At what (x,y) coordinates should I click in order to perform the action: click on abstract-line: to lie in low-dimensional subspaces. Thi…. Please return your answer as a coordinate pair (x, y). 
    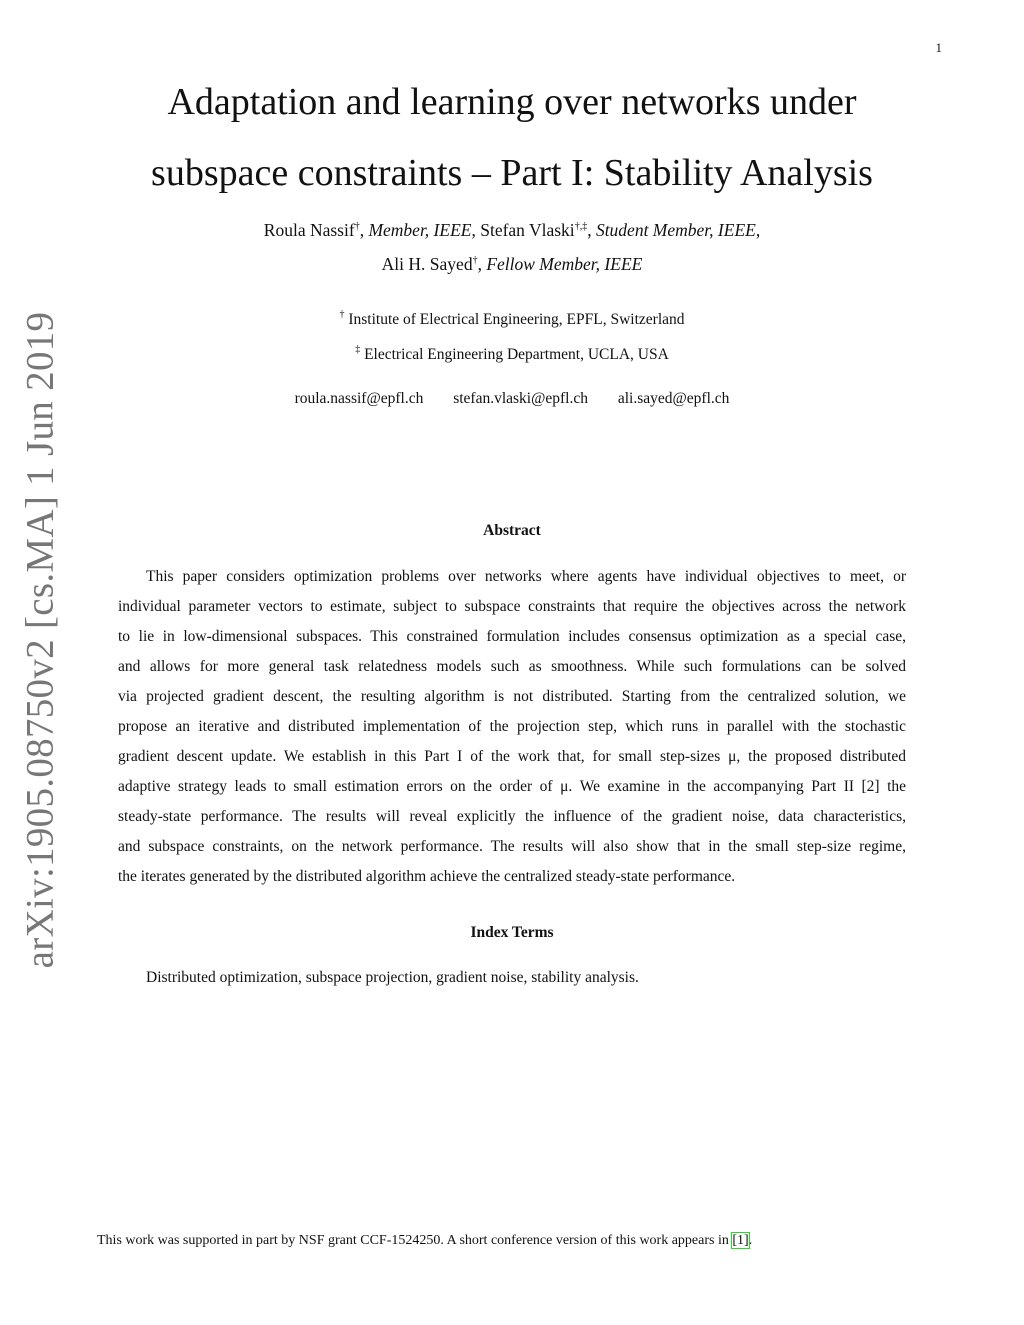
    Looking at the image, I should click on (512, 636).